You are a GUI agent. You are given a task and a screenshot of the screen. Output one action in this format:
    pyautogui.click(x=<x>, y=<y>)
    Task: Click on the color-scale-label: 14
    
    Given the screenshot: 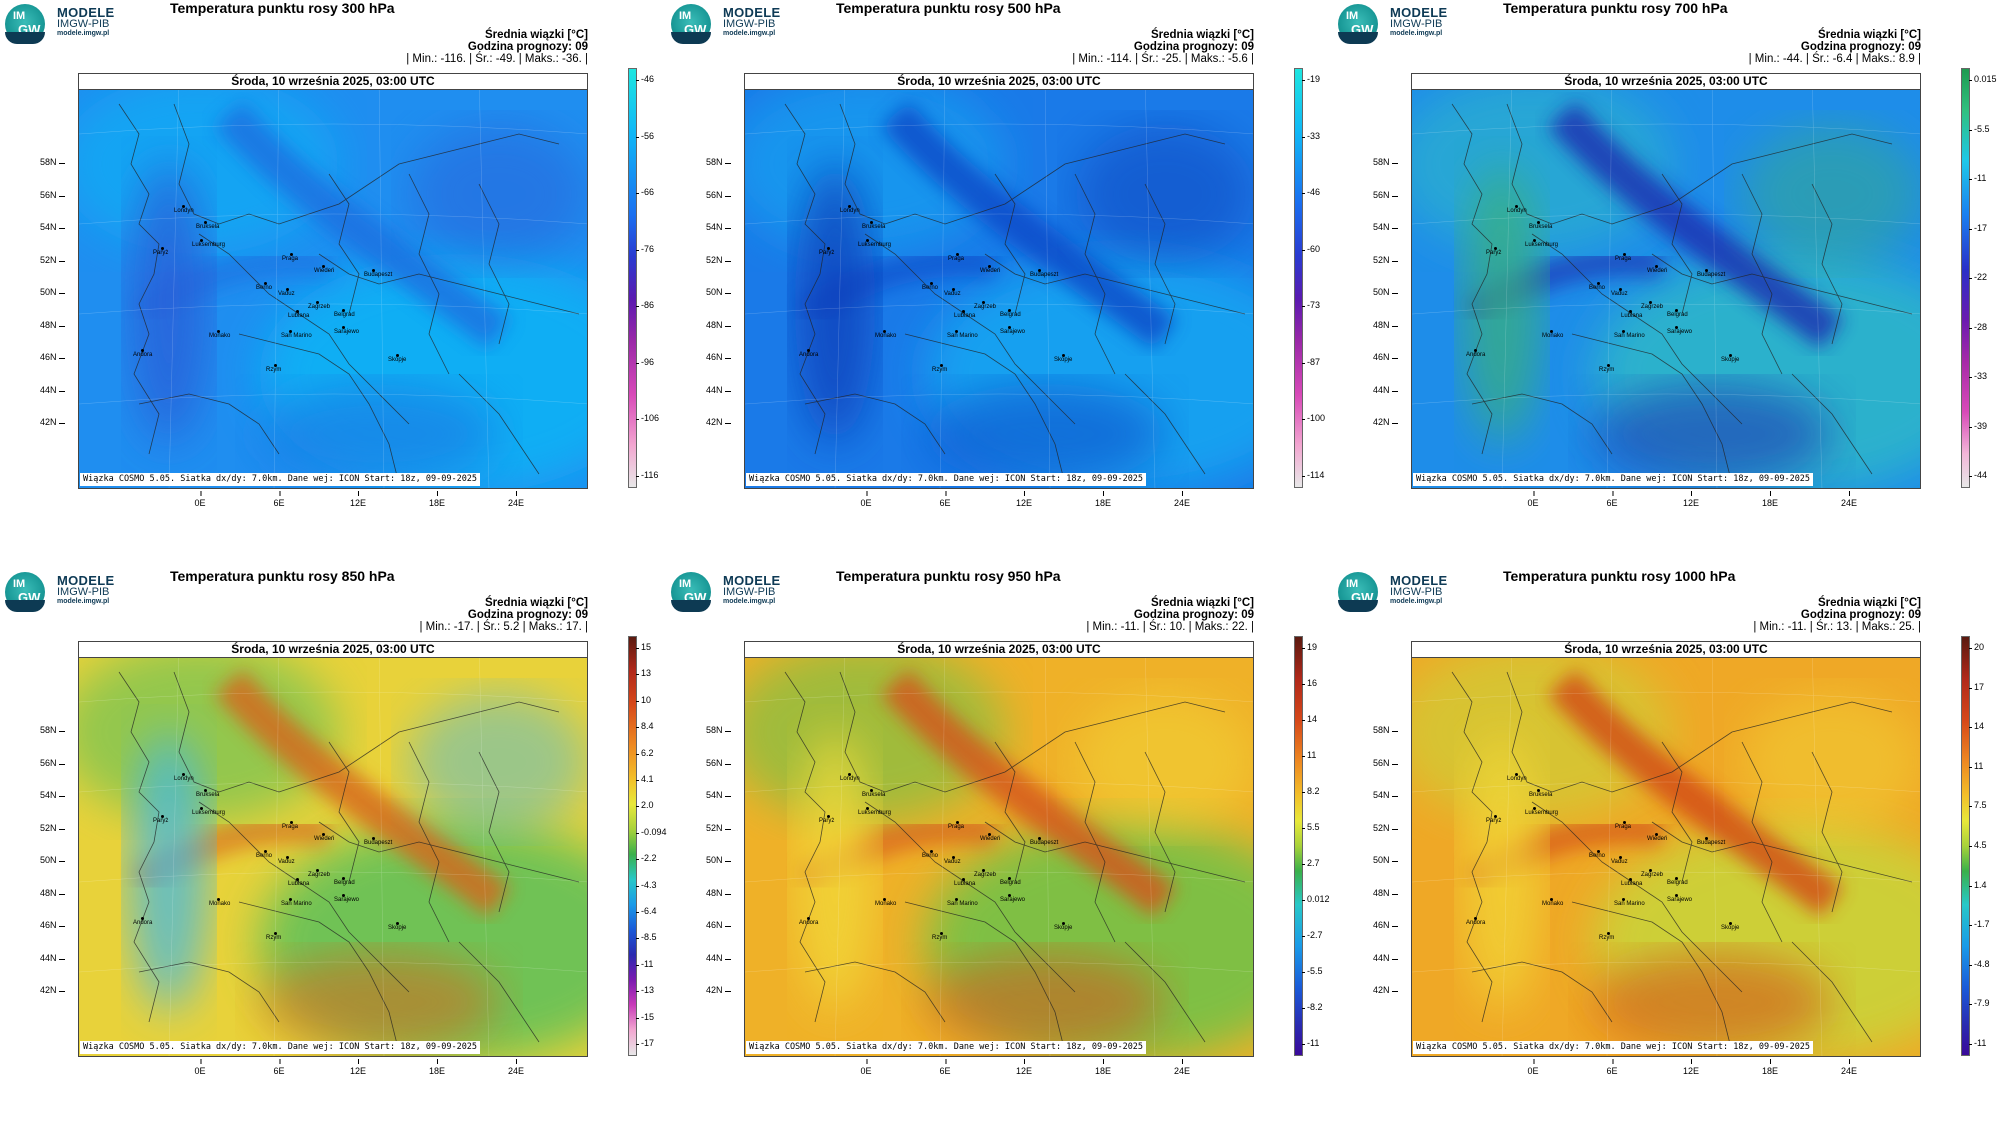 What is the action you would take?
    pyautogui.click(x=1309, y=719)
    